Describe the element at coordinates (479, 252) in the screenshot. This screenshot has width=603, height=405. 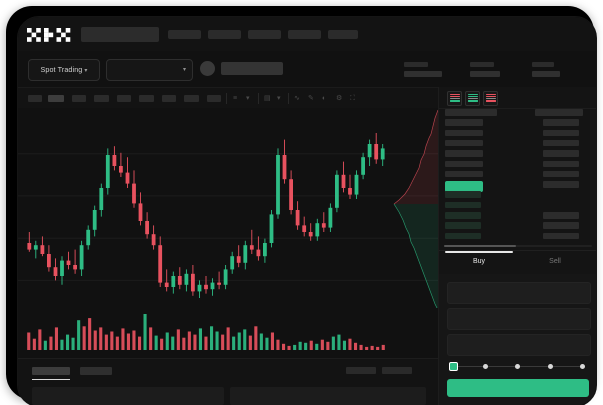
I see `active-tab-underline` at that location.